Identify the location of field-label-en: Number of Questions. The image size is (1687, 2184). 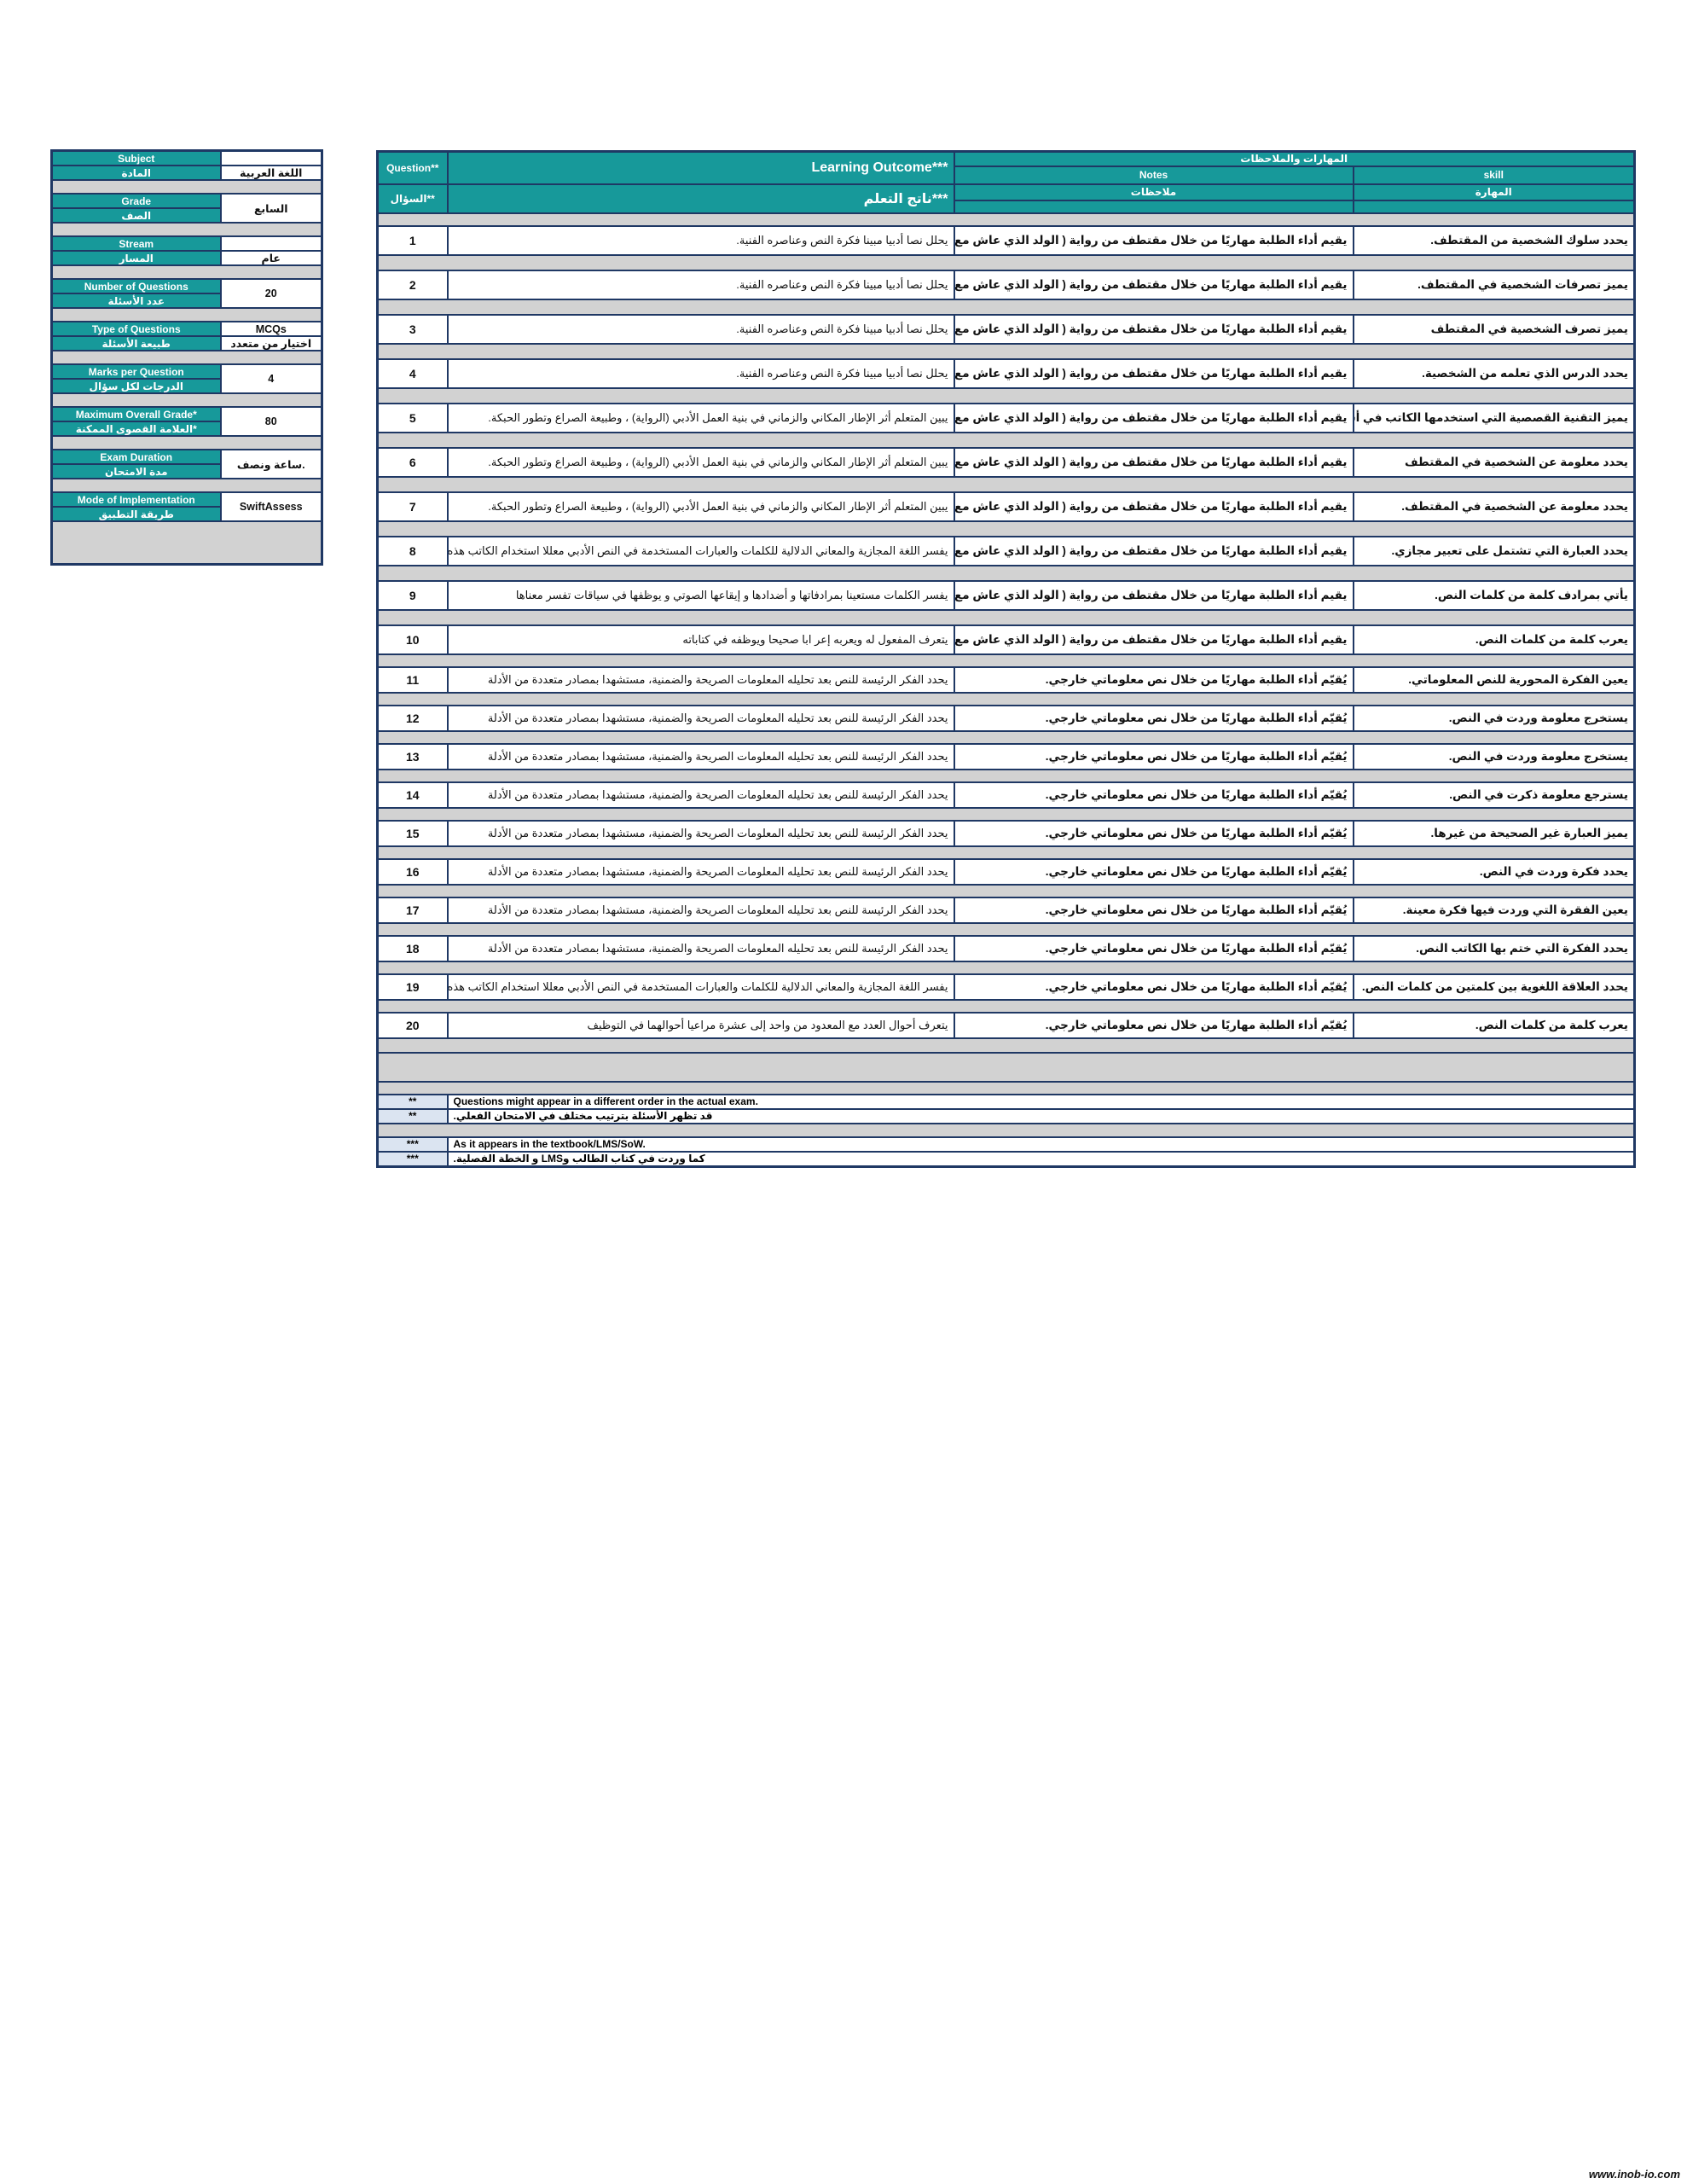
(136, 286).